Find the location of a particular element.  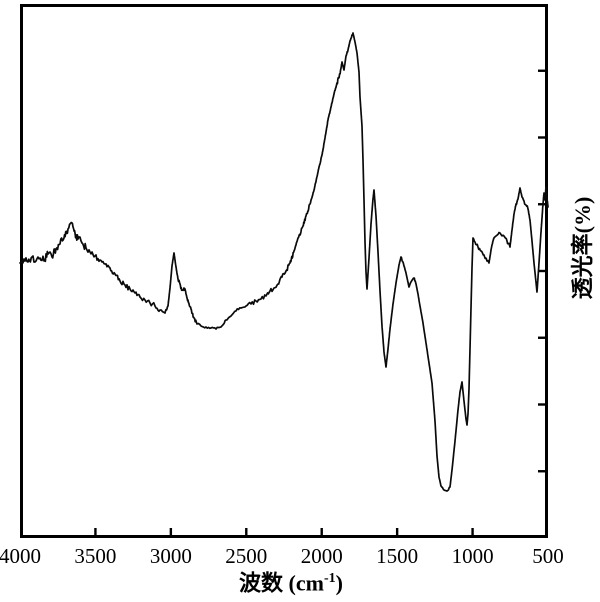

x-tick-label: 2500 is located at coordinates (246, 556).